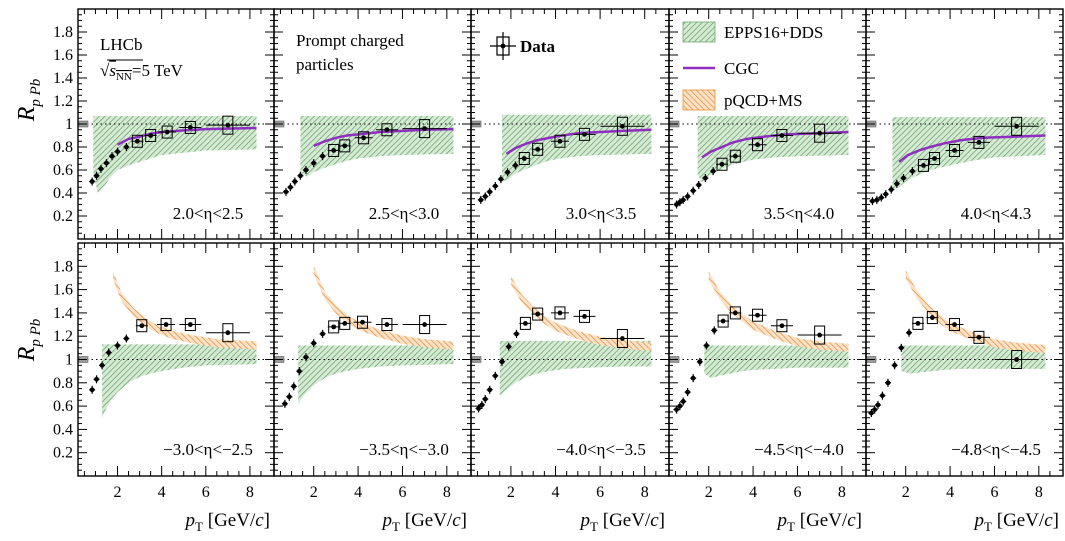 The width and height of the screenshot is (1065, 541). Describe the element at coordinates (522, 46) in the screenshot. I see `legend-data: Data` at that location.